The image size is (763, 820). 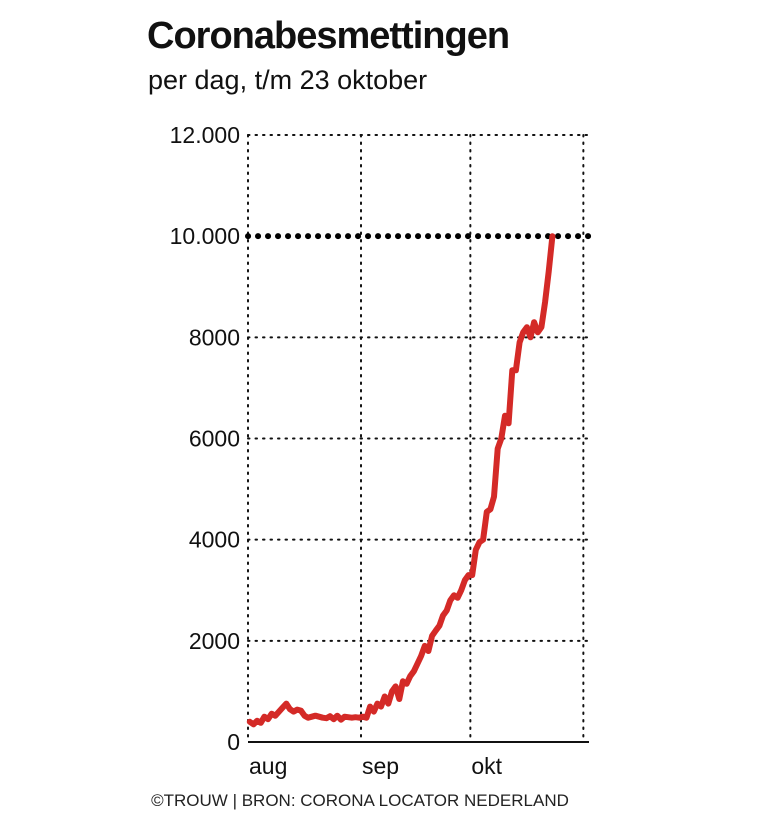 What do you see at coordinates (214, 540) in the screenshot?
I see `y-tick-label: 4000` at bounding box center [214, 540].